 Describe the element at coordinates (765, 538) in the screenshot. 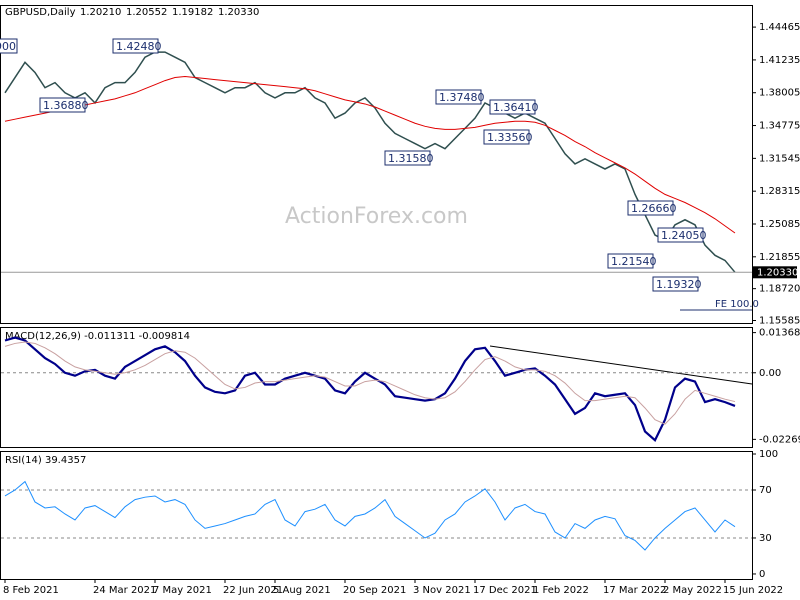

I see `y-tick-label: 30` at that location.